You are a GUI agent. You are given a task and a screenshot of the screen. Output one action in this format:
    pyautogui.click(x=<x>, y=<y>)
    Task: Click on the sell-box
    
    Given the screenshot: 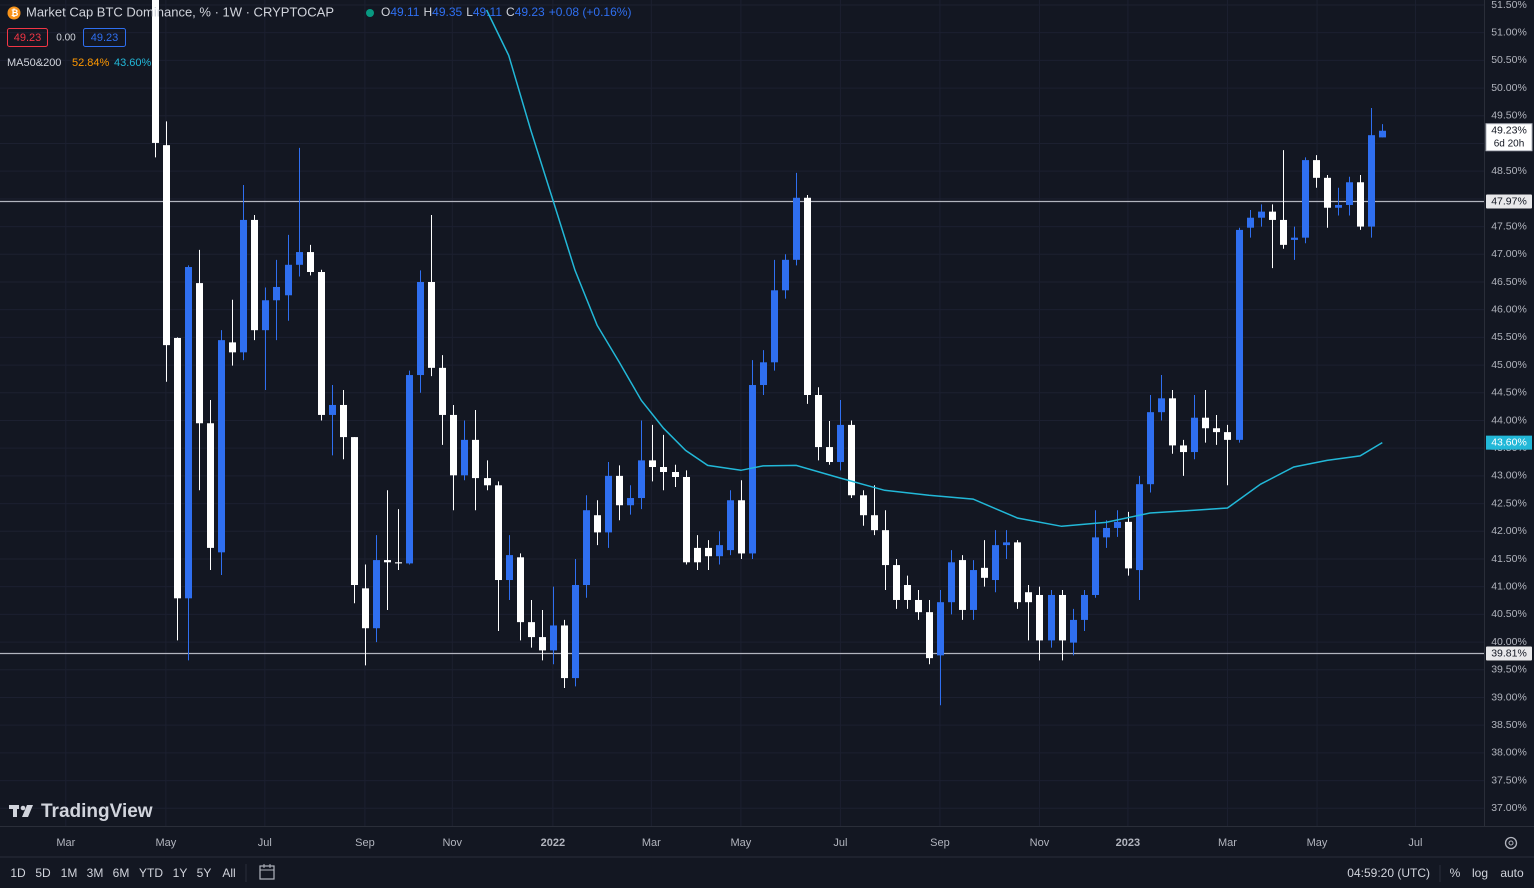 What is the action you would take?
    pyautogui.click(x=27, y=37)
    